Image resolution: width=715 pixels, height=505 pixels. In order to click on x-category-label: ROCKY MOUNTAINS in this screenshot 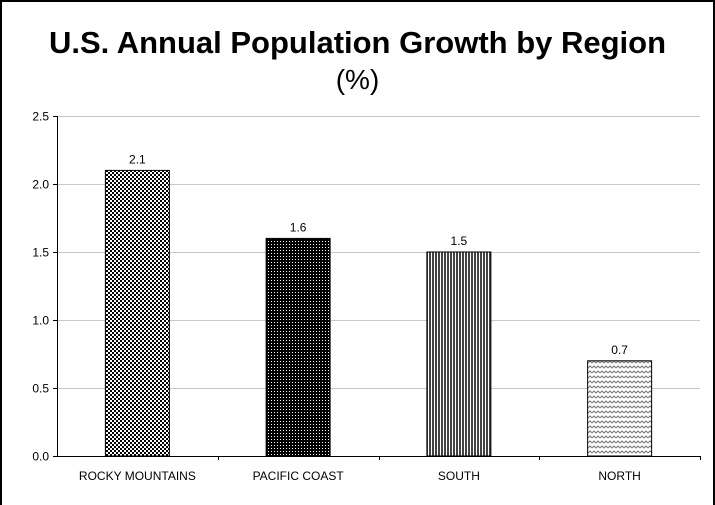, I will do `click(137, 476)`.